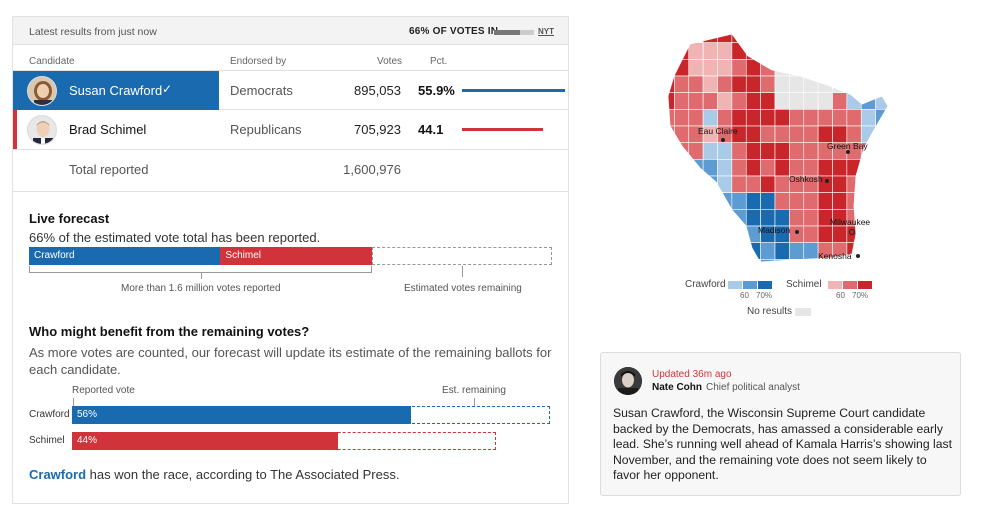 Image resolution: width=1000 pixels, height=512 pixels. What do you see at coordinates (58, 474) in the screenshot?
I see `winner-name-link: Crawford` at bounding box center [58, 474].